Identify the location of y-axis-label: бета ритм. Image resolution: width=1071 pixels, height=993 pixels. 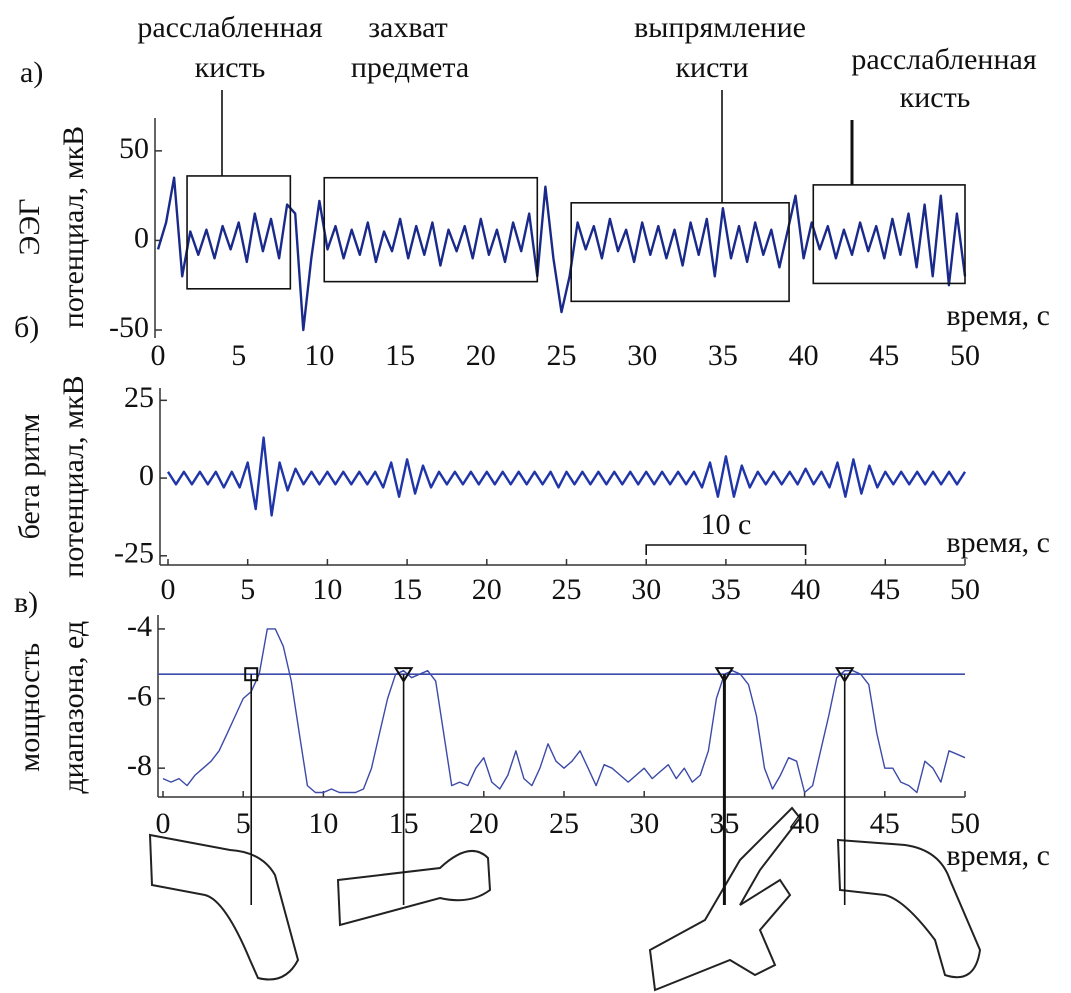
(29, 477).